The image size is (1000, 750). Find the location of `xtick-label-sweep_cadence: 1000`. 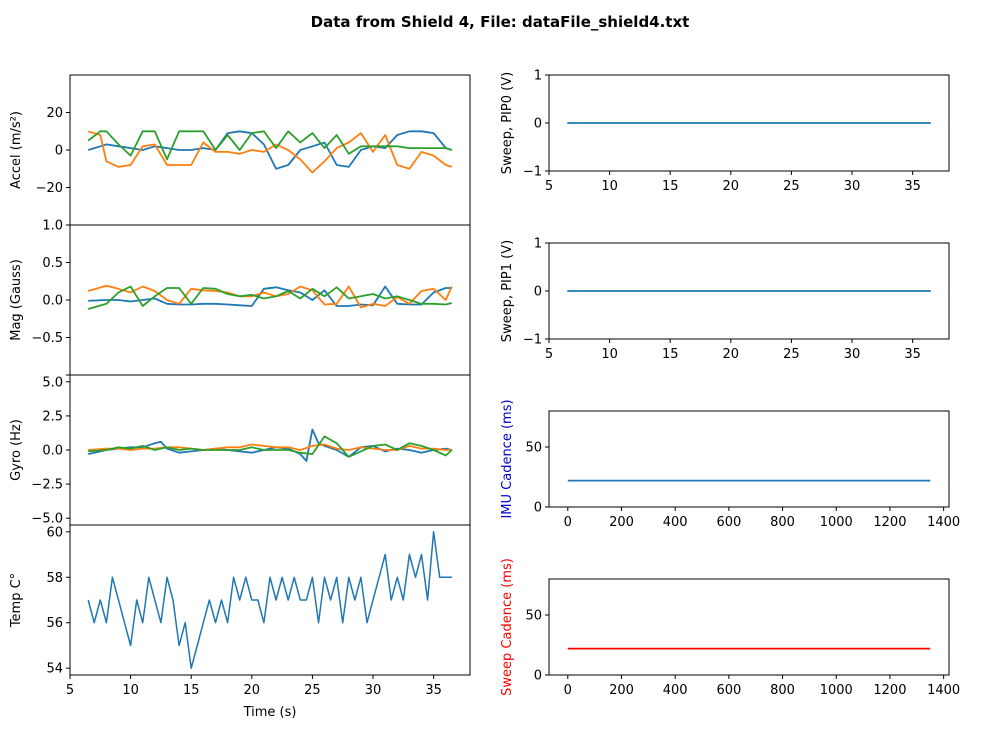

xtick-label-sweep_cadence: 1000 is located at coordinates (836, 690).